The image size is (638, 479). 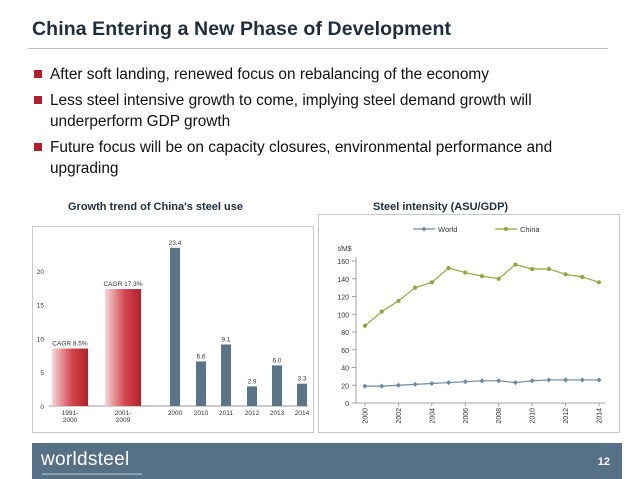 What do you see at coordinates (466, 416) in the screenshot?
I see `x-tick-label: 2006` at bounding box center [466, 416].